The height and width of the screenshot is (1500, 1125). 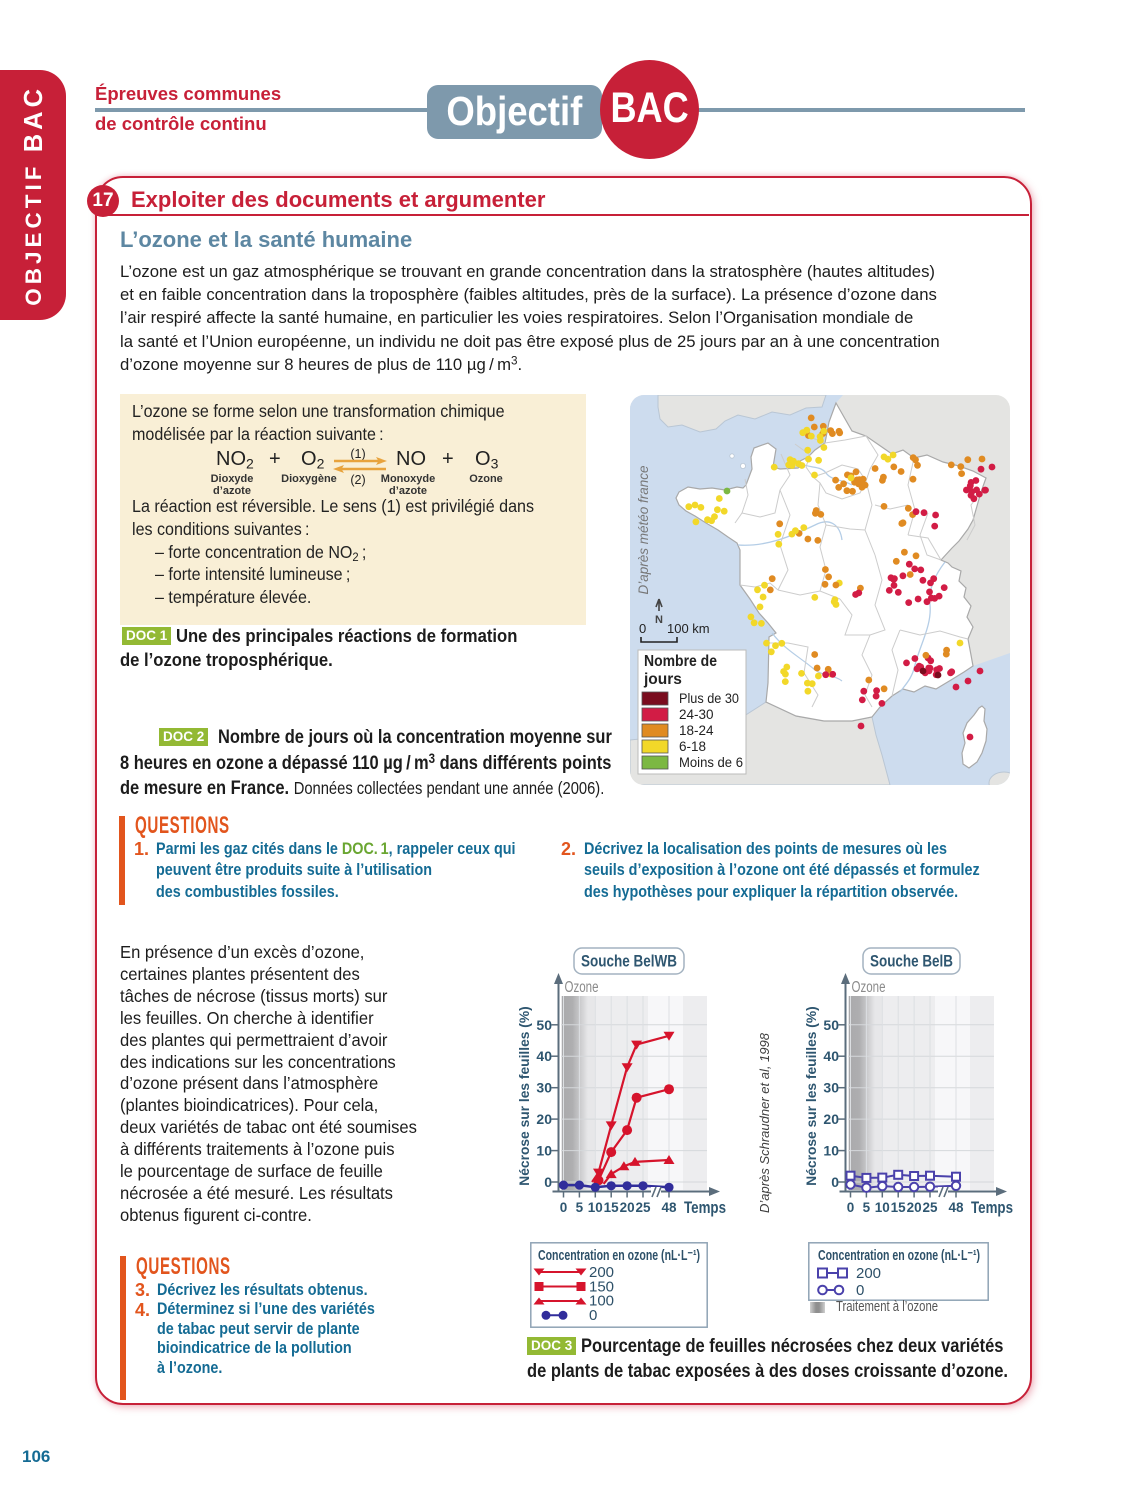 What do you see at coordinates (692, 746) in the screenshot?
I see `svg-text: 6-18` at bounding box center [692, 746].